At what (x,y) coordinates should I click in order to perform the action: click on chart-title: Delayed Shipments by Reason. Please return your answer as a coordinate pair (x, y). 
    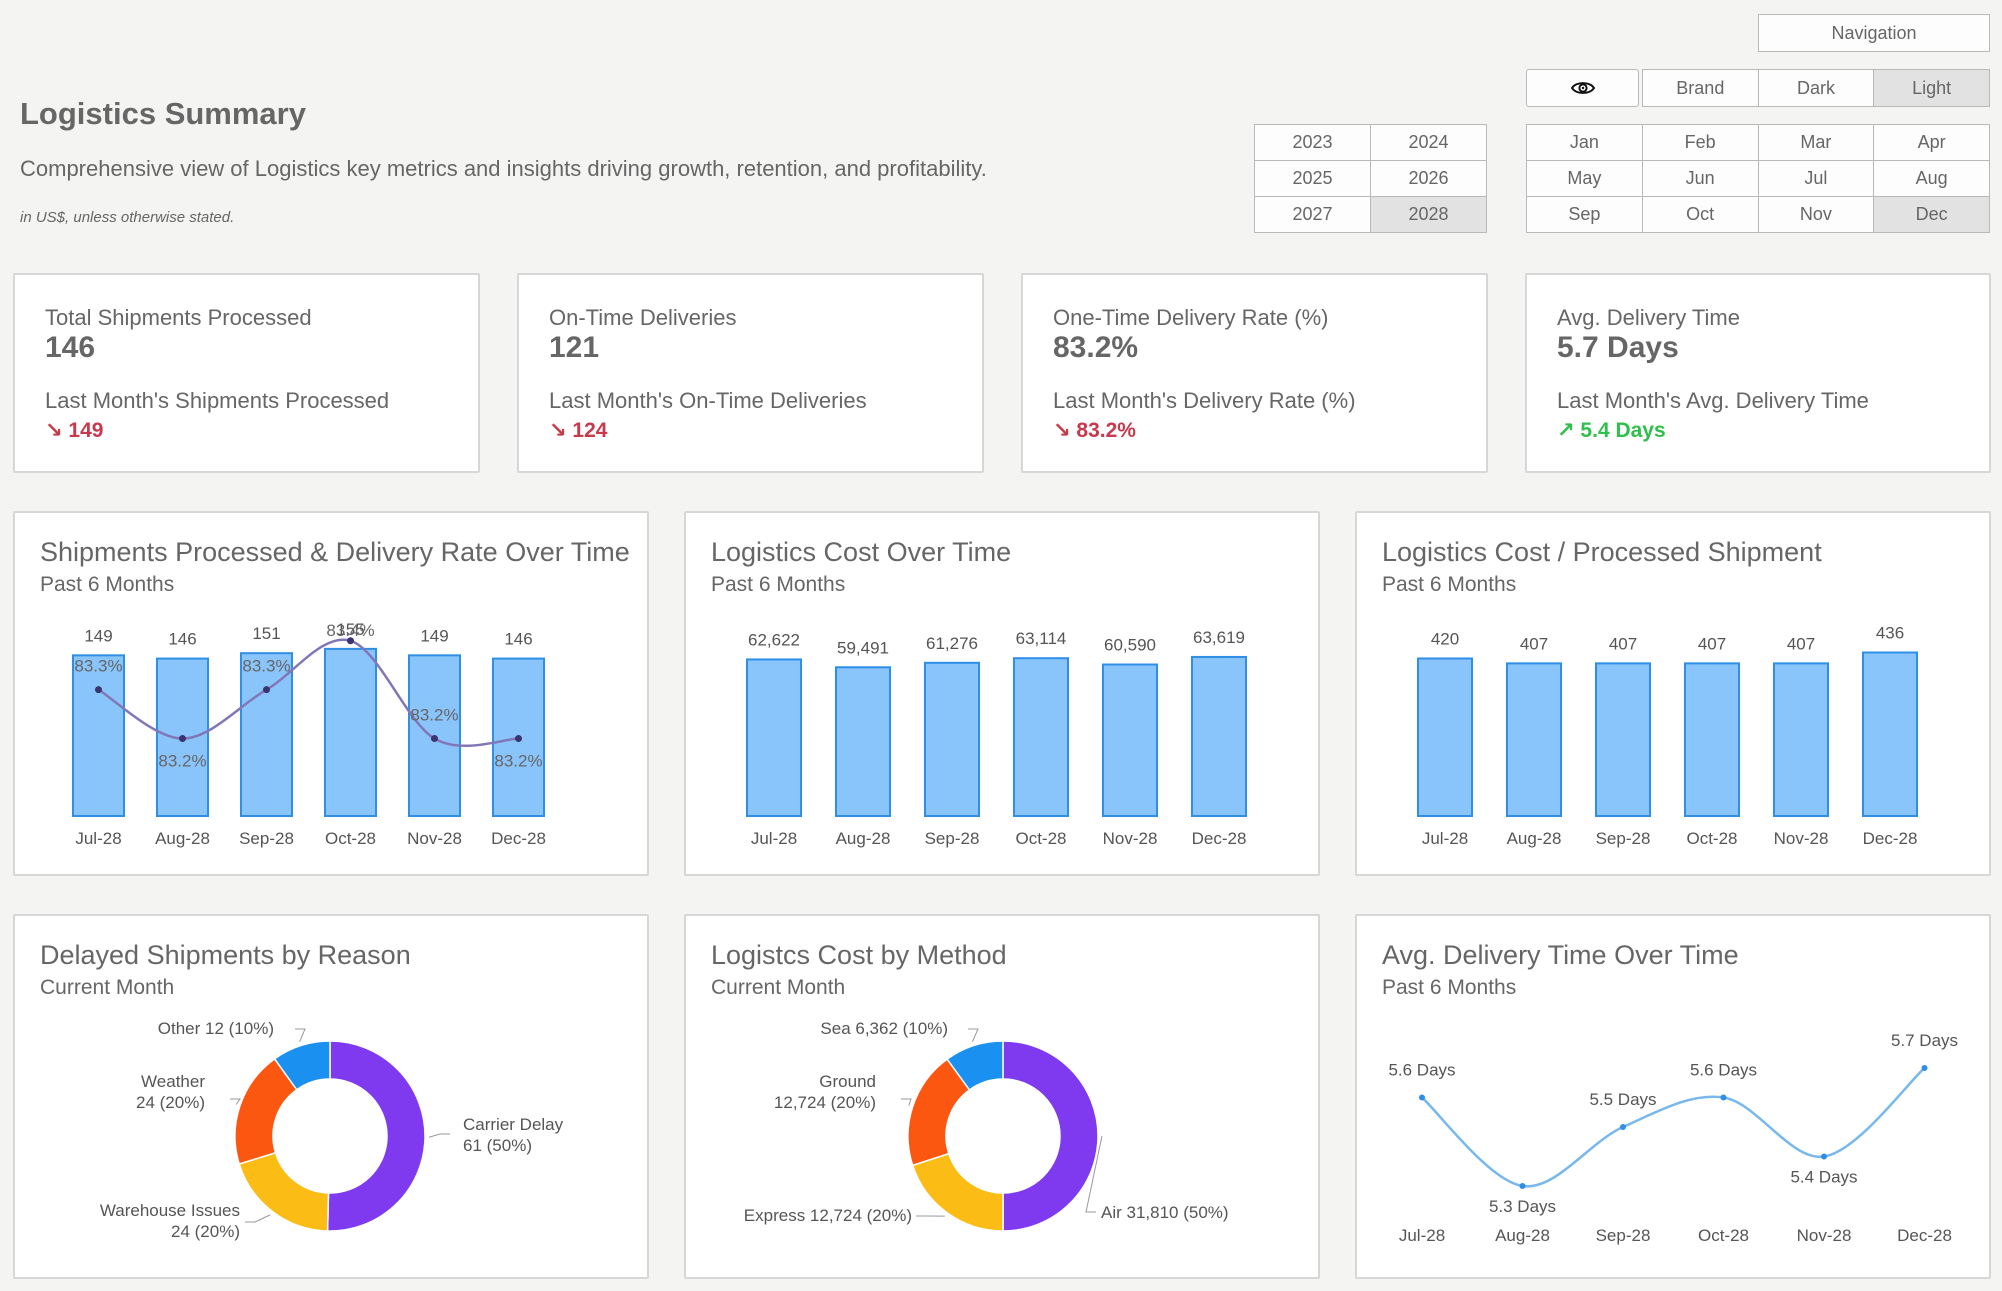
    Looking at the image, I should click on (225, 955).